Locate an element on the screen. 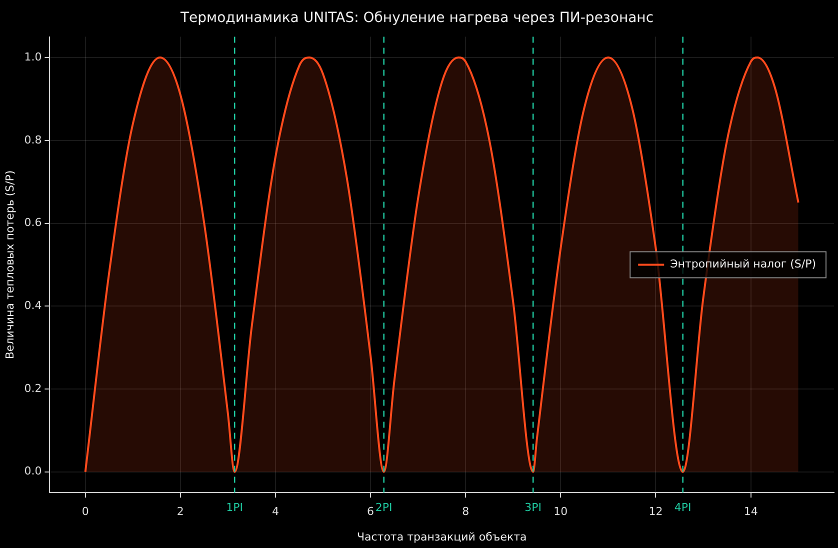 The height and width of the screenshot is (548, 838). ref-line-label: 4PI is located at coordinates (683, 507).